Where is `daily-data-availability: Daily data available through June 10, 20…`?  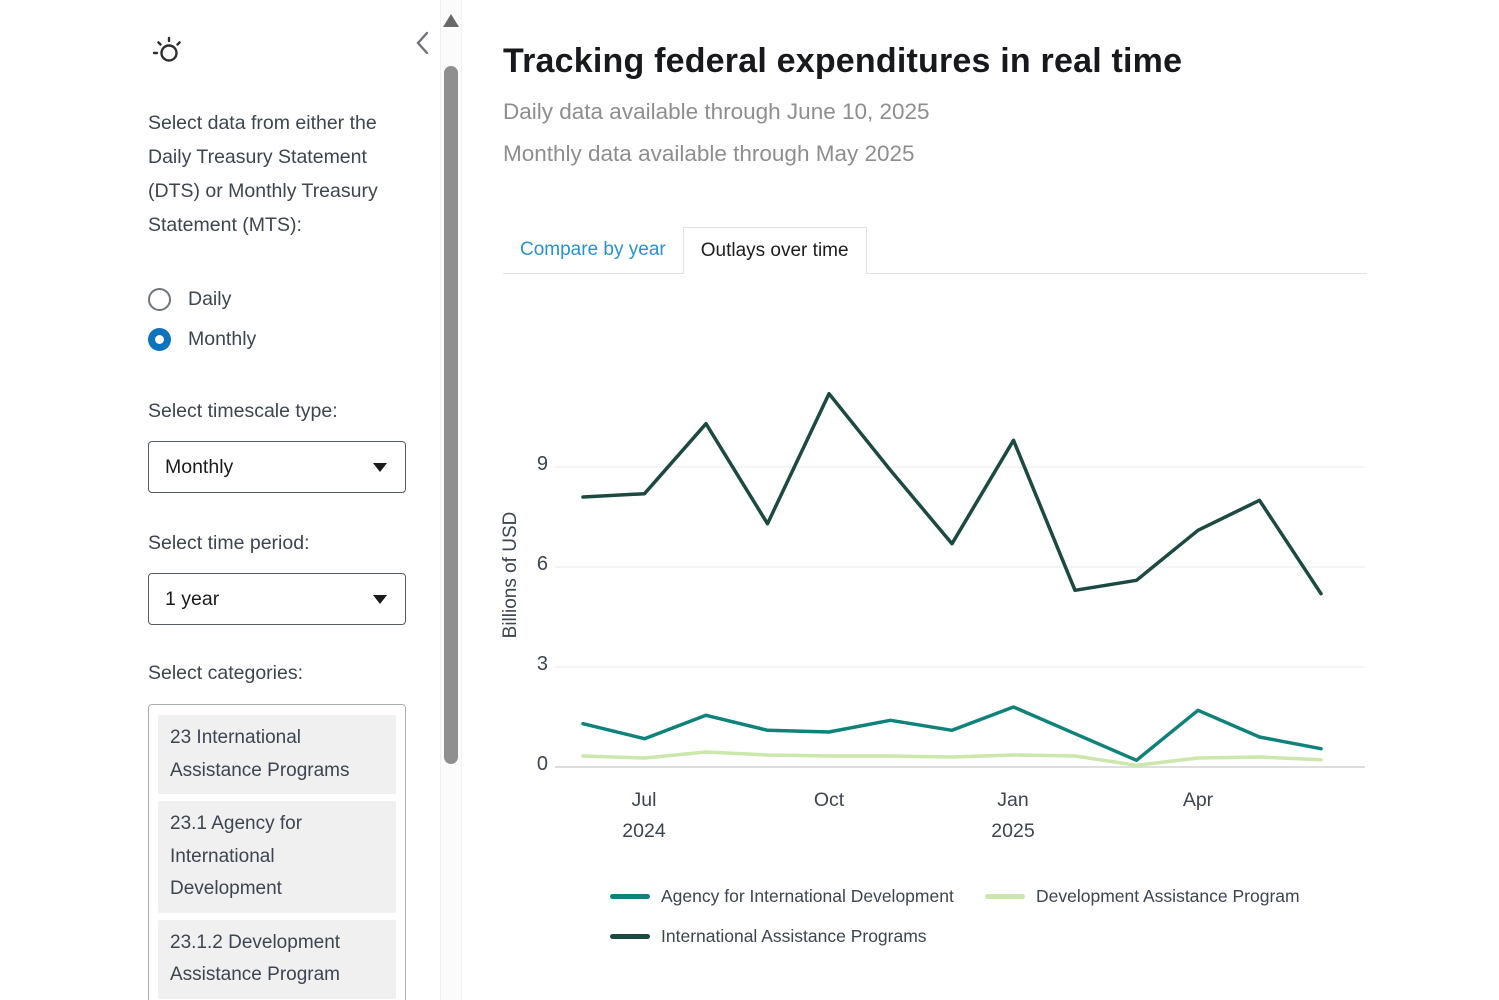 daily-data-availability: Daily data available through June 10, 20… is located at coordinates (716, 111).